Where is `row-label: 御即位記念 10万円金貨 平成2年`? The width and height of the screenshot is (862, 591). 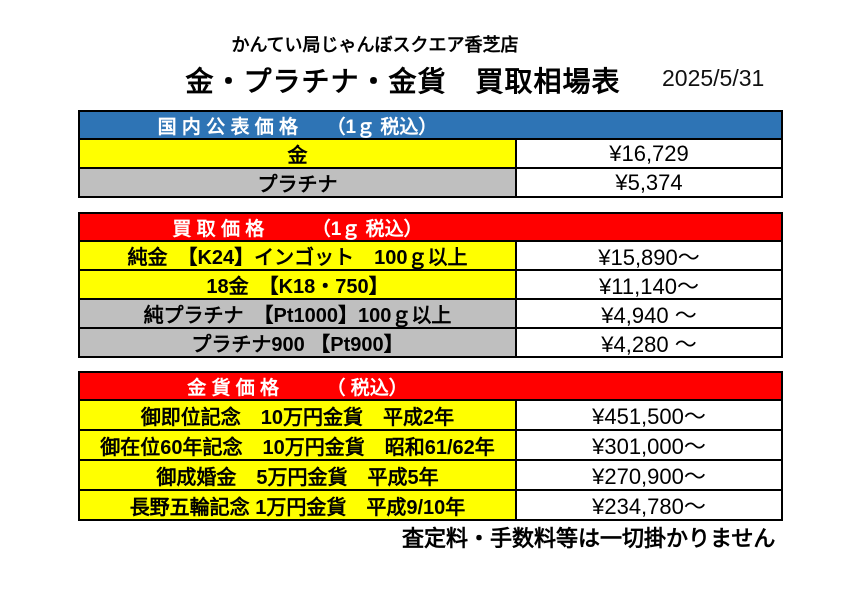
row-label: 御即位記念 10万円金貨 平成2年 is located at coordinates (298, 415).